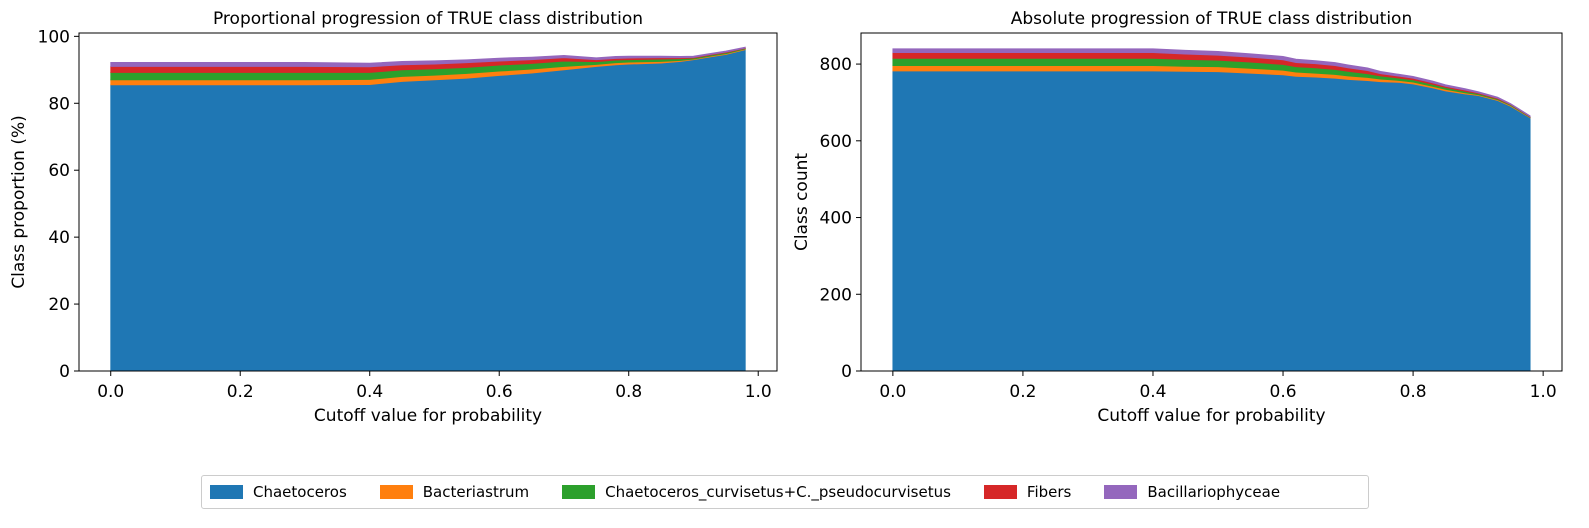  I want to click on legend-item-chaetoceros: Chaetoceros, so click(278, 492).